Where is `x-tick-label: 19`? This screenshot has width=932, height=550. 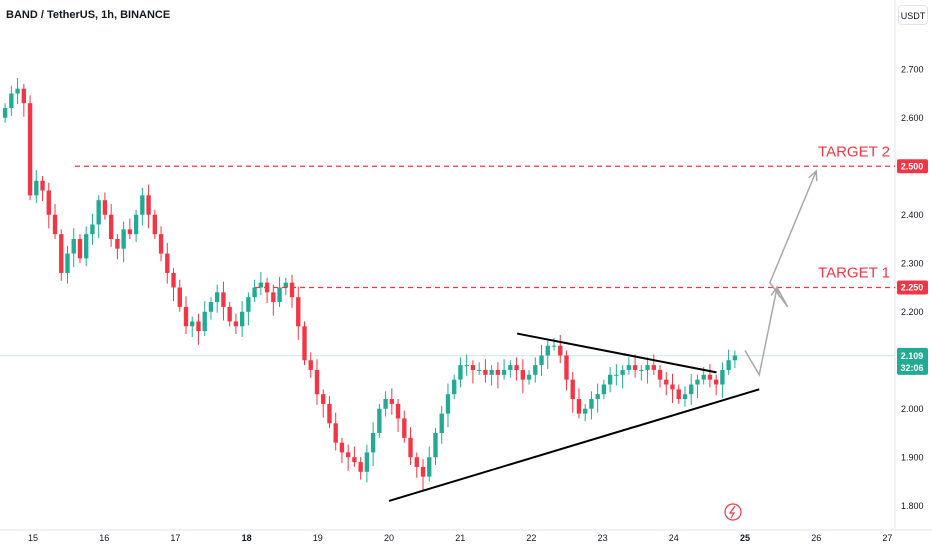
x-tick-label: 19 is located at coordinates (318, 538).